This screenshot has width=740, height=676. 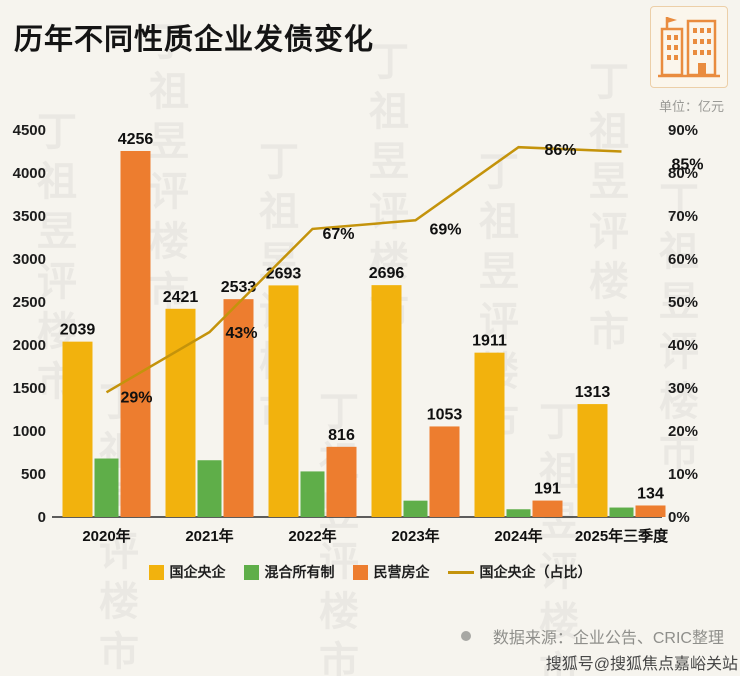 What do you see at coordinates (312, 536) in the screenshot?
I see `x-axis-label: 2022年` at bounding box center [312, 536].